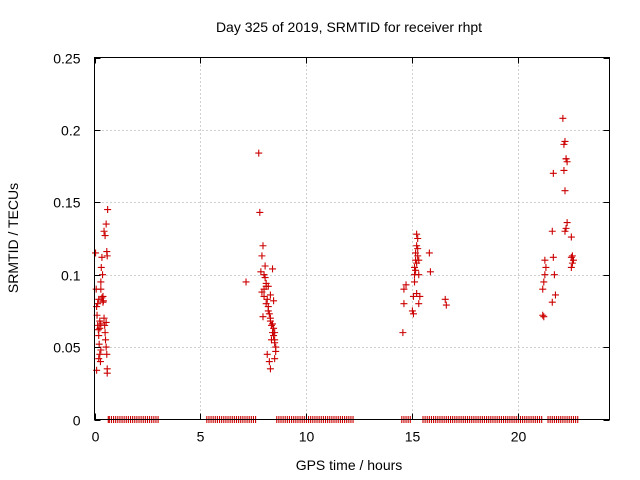 This screenshot has height=480, width=640. Describe the element at coordinates (71, 276) in the screenshot. I see `y-tick-label: 0.1` at that location.